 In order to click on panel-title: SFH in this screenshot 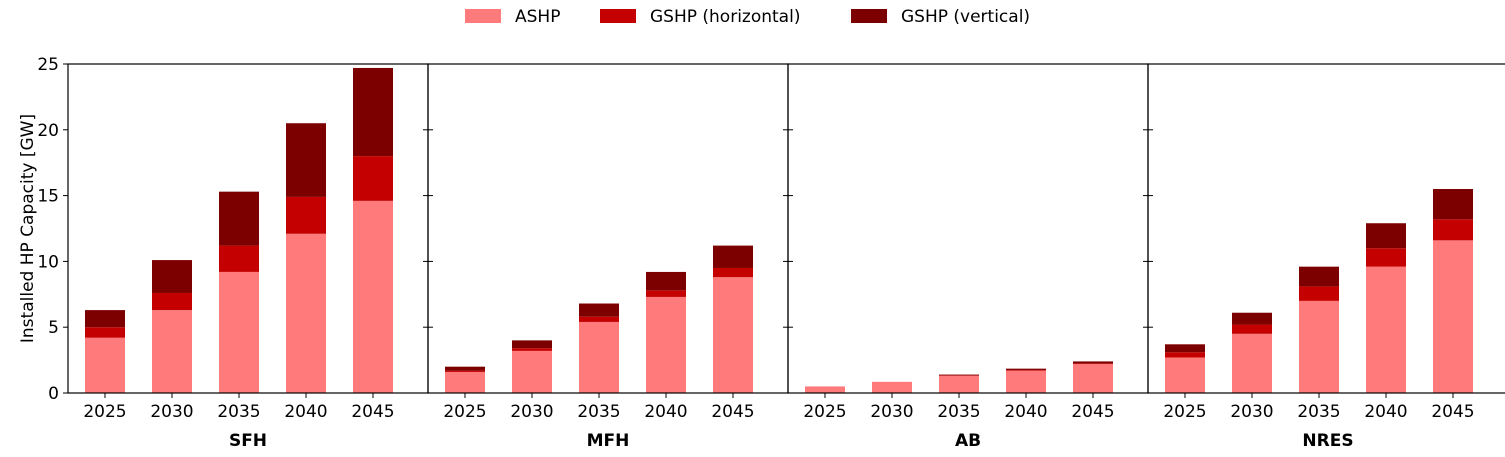, I will do `click(248, 441)`.